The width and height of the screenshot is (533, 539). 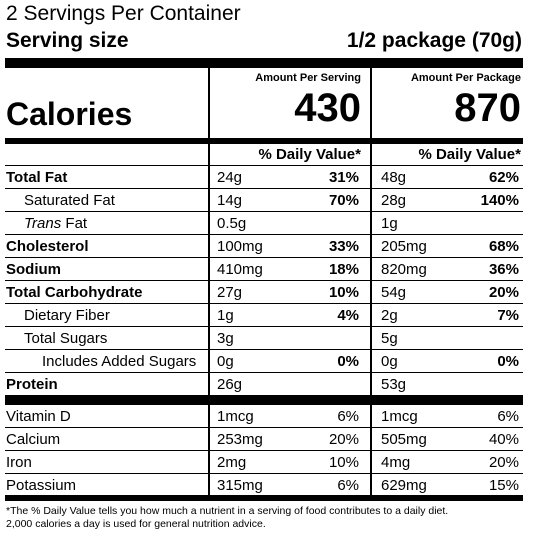 What do you see at coordinates (74, 292) in the screenshot?
I see `nutrient-name: Total Carbohydrate` at bounding box center [74, 292].